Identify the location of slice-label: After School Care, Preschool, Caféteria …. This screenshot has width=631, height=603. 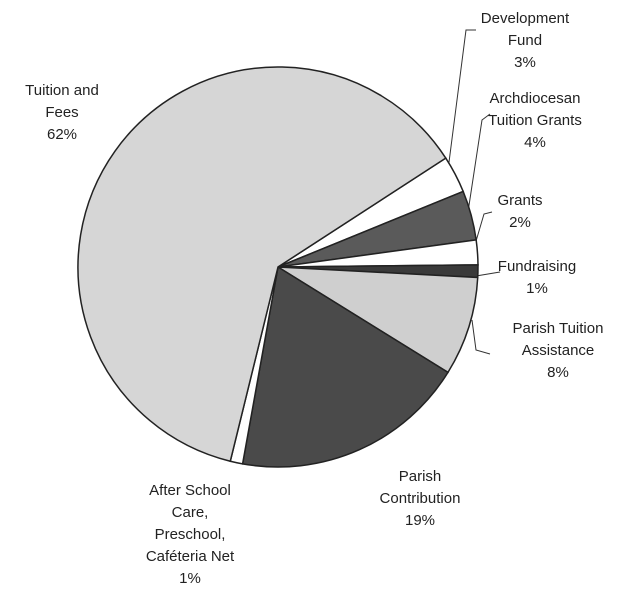
(190, 535).